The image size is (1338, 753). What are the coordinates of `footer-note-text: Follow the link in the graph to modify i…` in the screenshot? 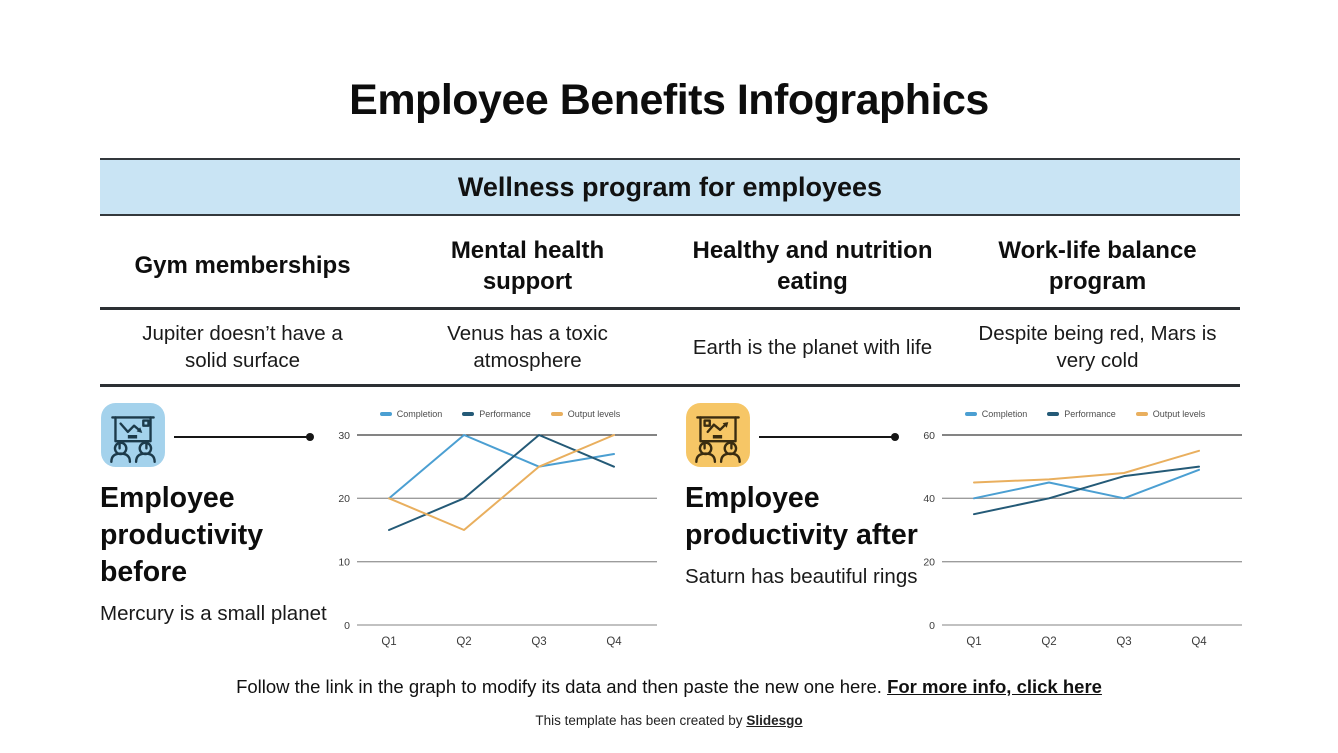 It's located at (559, 686).